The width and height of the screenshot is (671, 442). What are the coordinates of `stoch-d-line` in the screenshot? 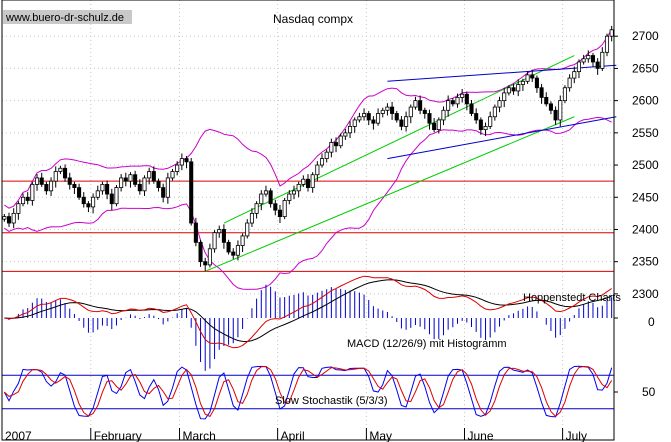 It's located at (308, 391).